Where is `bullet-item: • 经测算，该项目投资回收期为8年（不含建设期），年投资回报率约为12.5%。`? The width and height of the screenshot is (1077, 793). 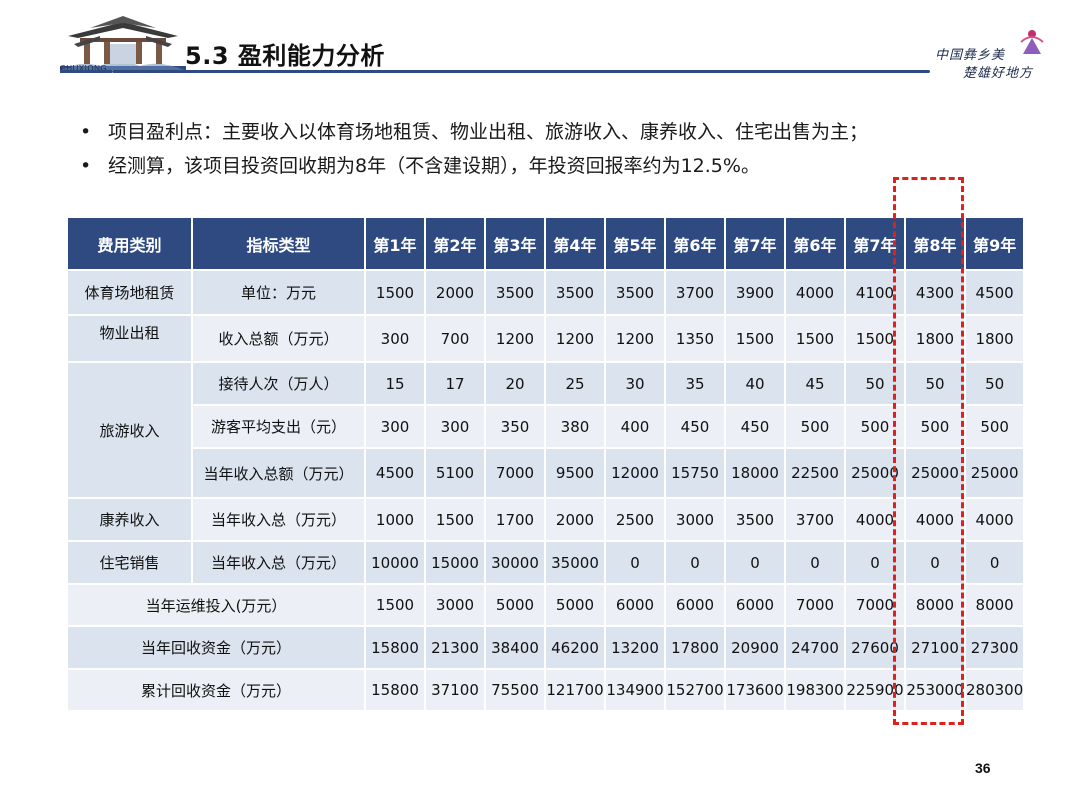 bullet-item: • 经测算，该项目投资回收期为8年（不含建设期），年投资回报率约为12.5%。 is located at coordinates (558, 166).